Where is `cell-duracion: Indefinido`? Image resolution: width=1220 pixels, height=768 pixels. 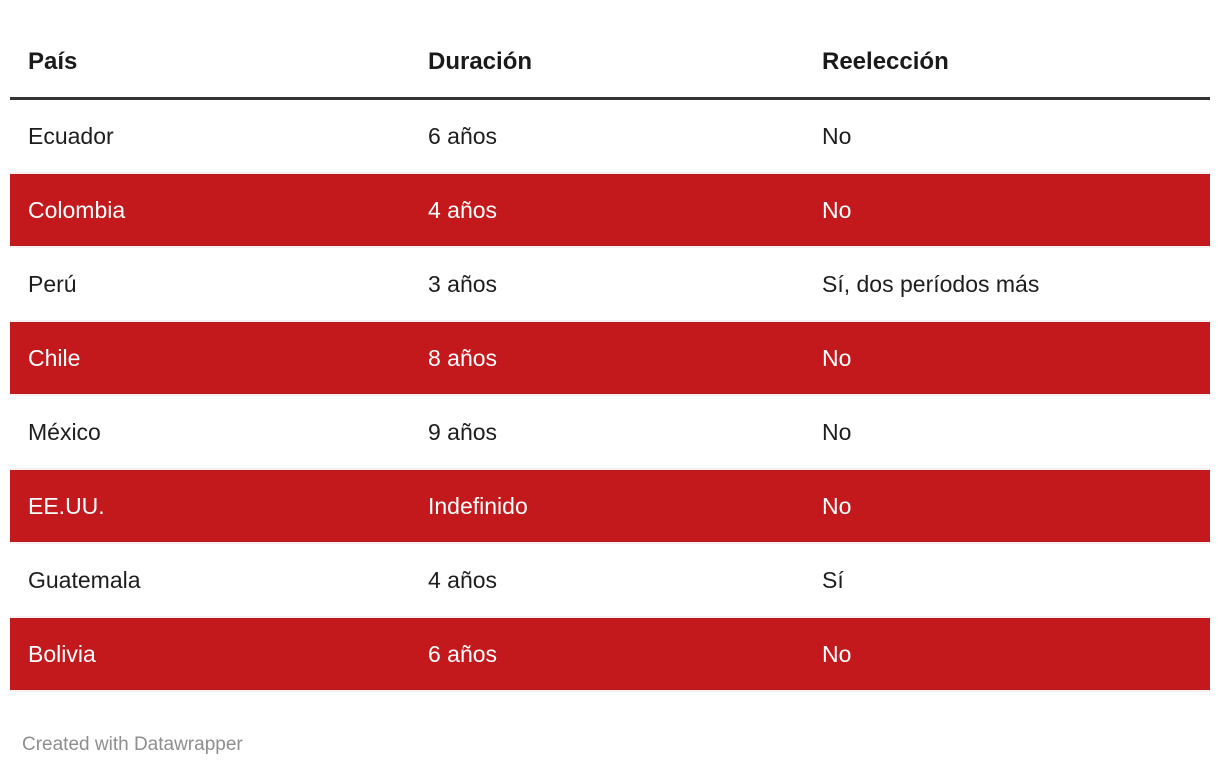
cell-duracion: Indefinido is located at coordinates (607, 506).